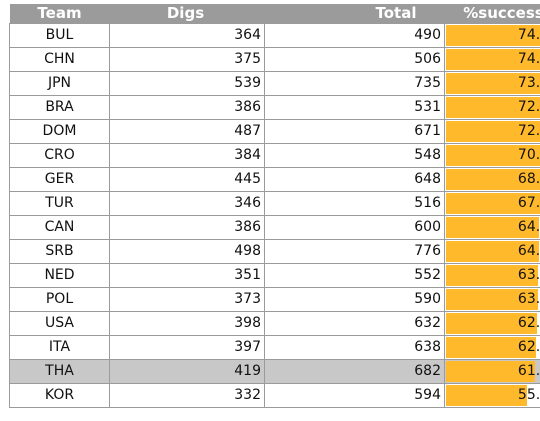 The width and height of the screenshot is (540, 421). What do you see at coordinates (528, 59) in the screenshot?
I see `success-value: 74.11` at bounding box center [528, 59].